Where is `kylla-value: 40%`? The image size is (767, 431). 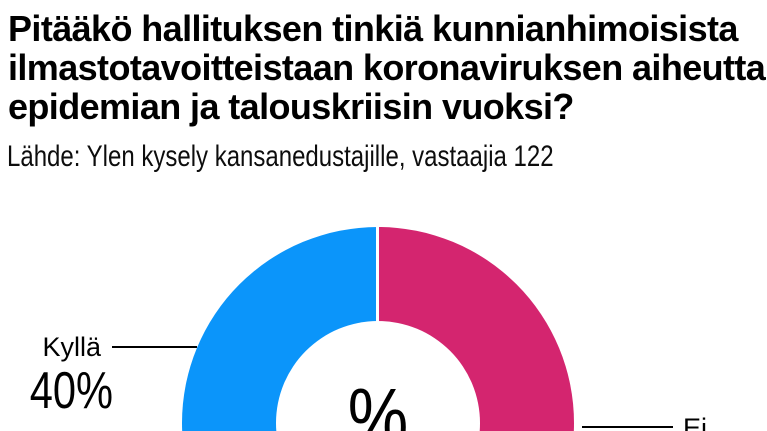 kylla-value: 40% is located at coordinates (71, 391).